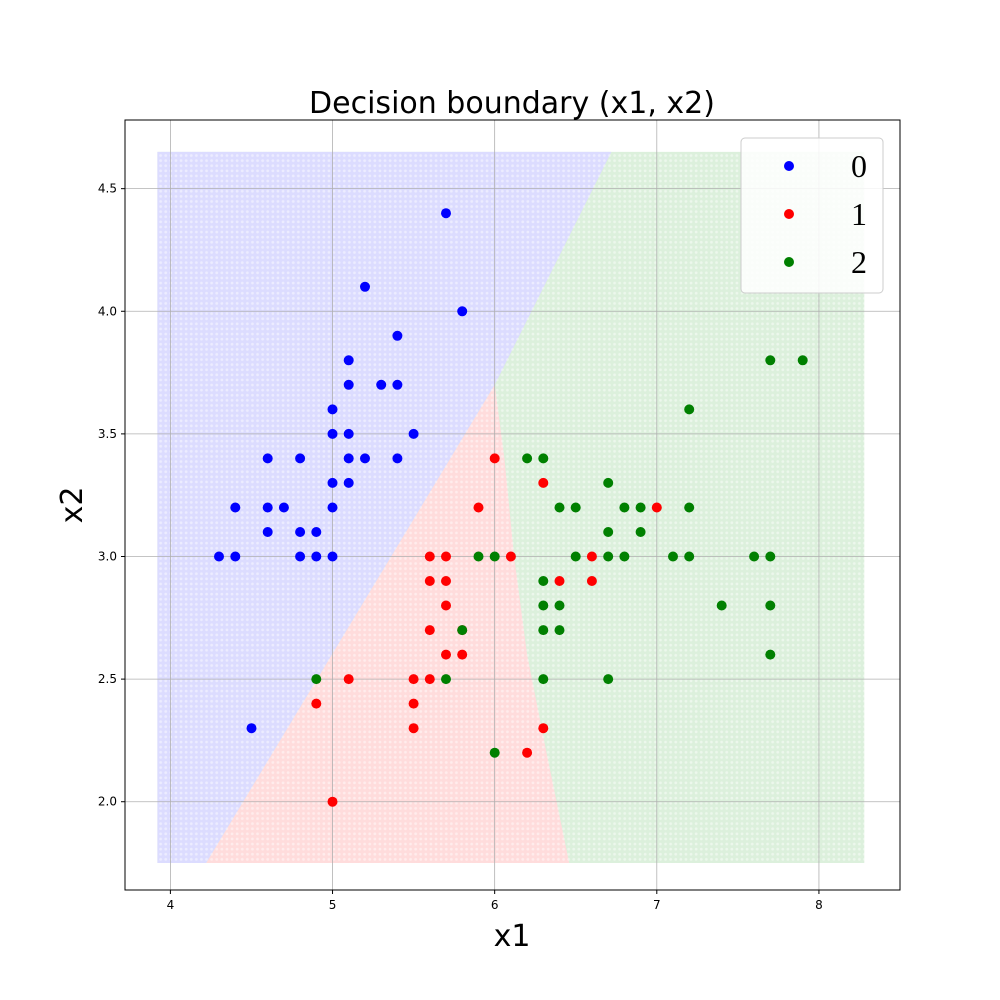 The image size is (1000, 1000). I want to click on y-axis-ticks: 2.0 2.5 3.0 3.5 4.0 4.5, so click(111, 495).